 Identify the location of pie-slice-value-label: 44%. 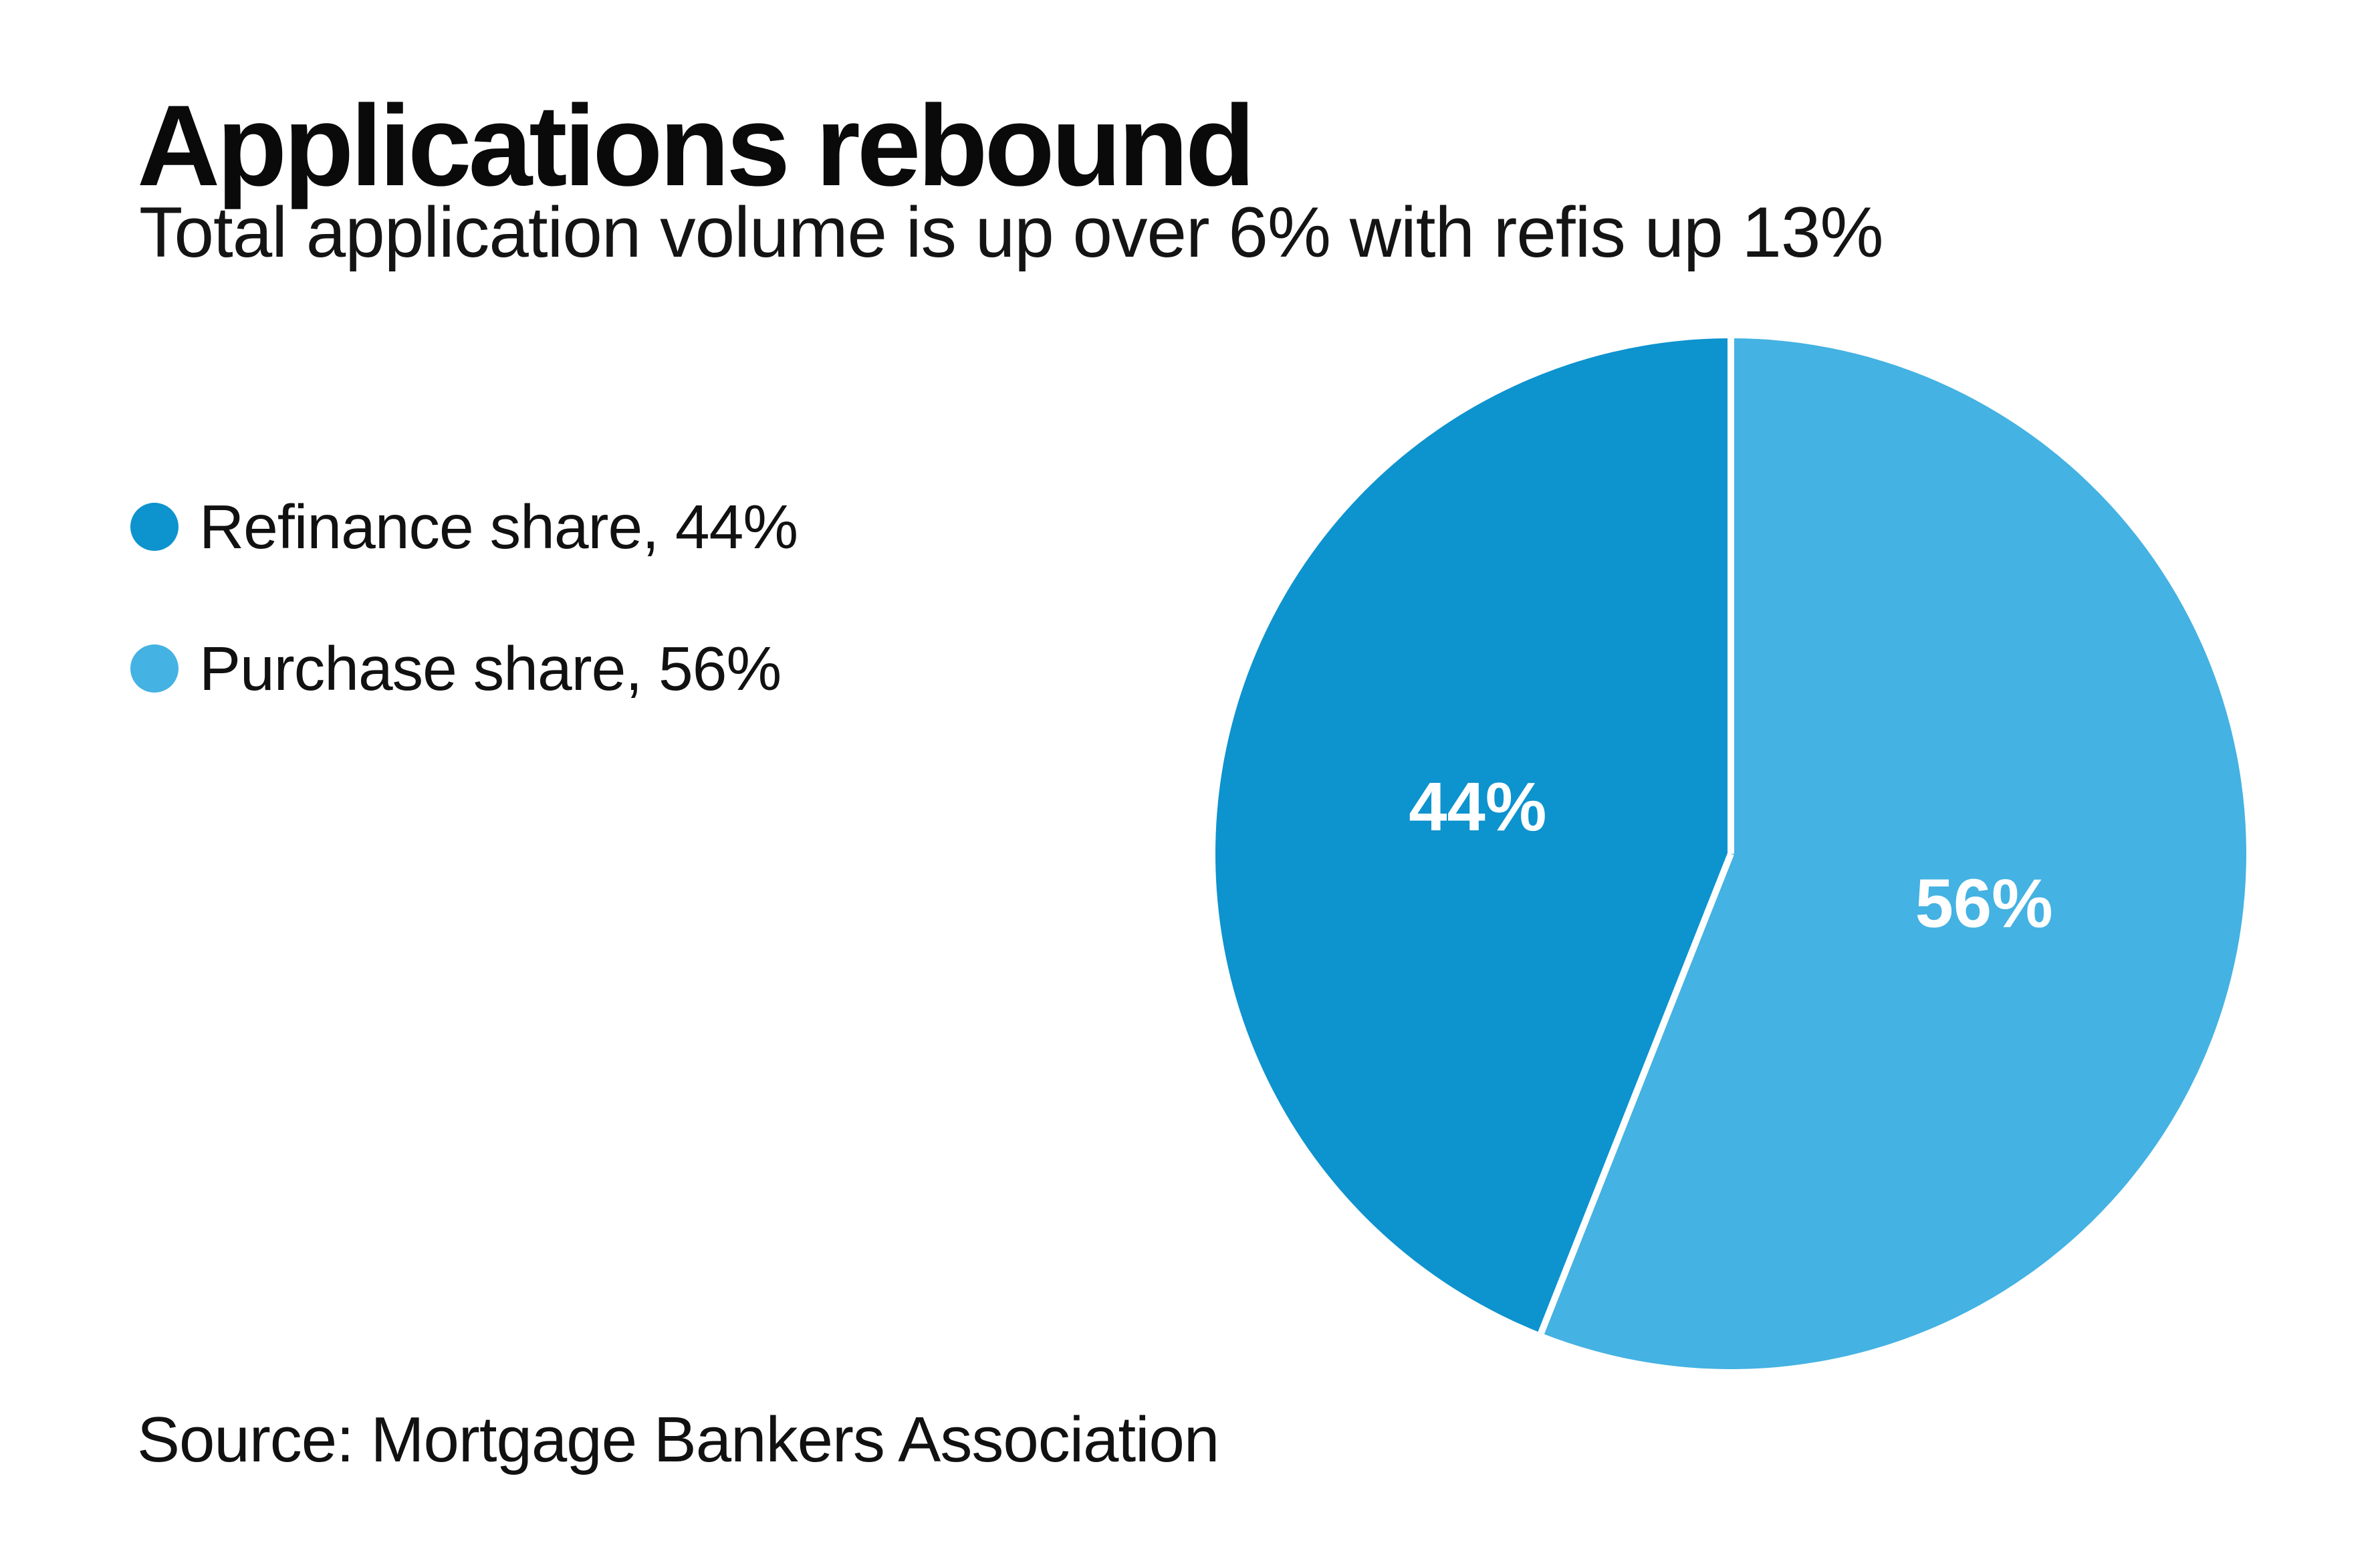
(1477, 806).